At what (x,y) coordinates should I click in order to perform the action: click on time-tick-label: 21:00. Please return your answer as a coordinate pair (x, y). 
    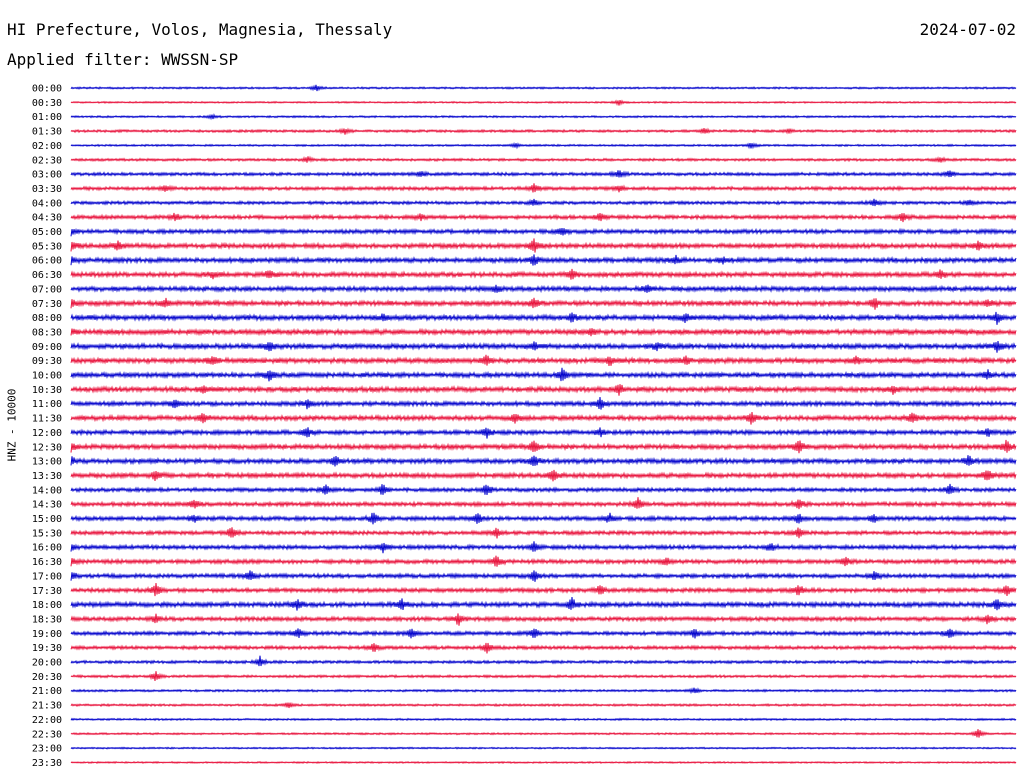
    Looking at the image, I should click on (47, 691).